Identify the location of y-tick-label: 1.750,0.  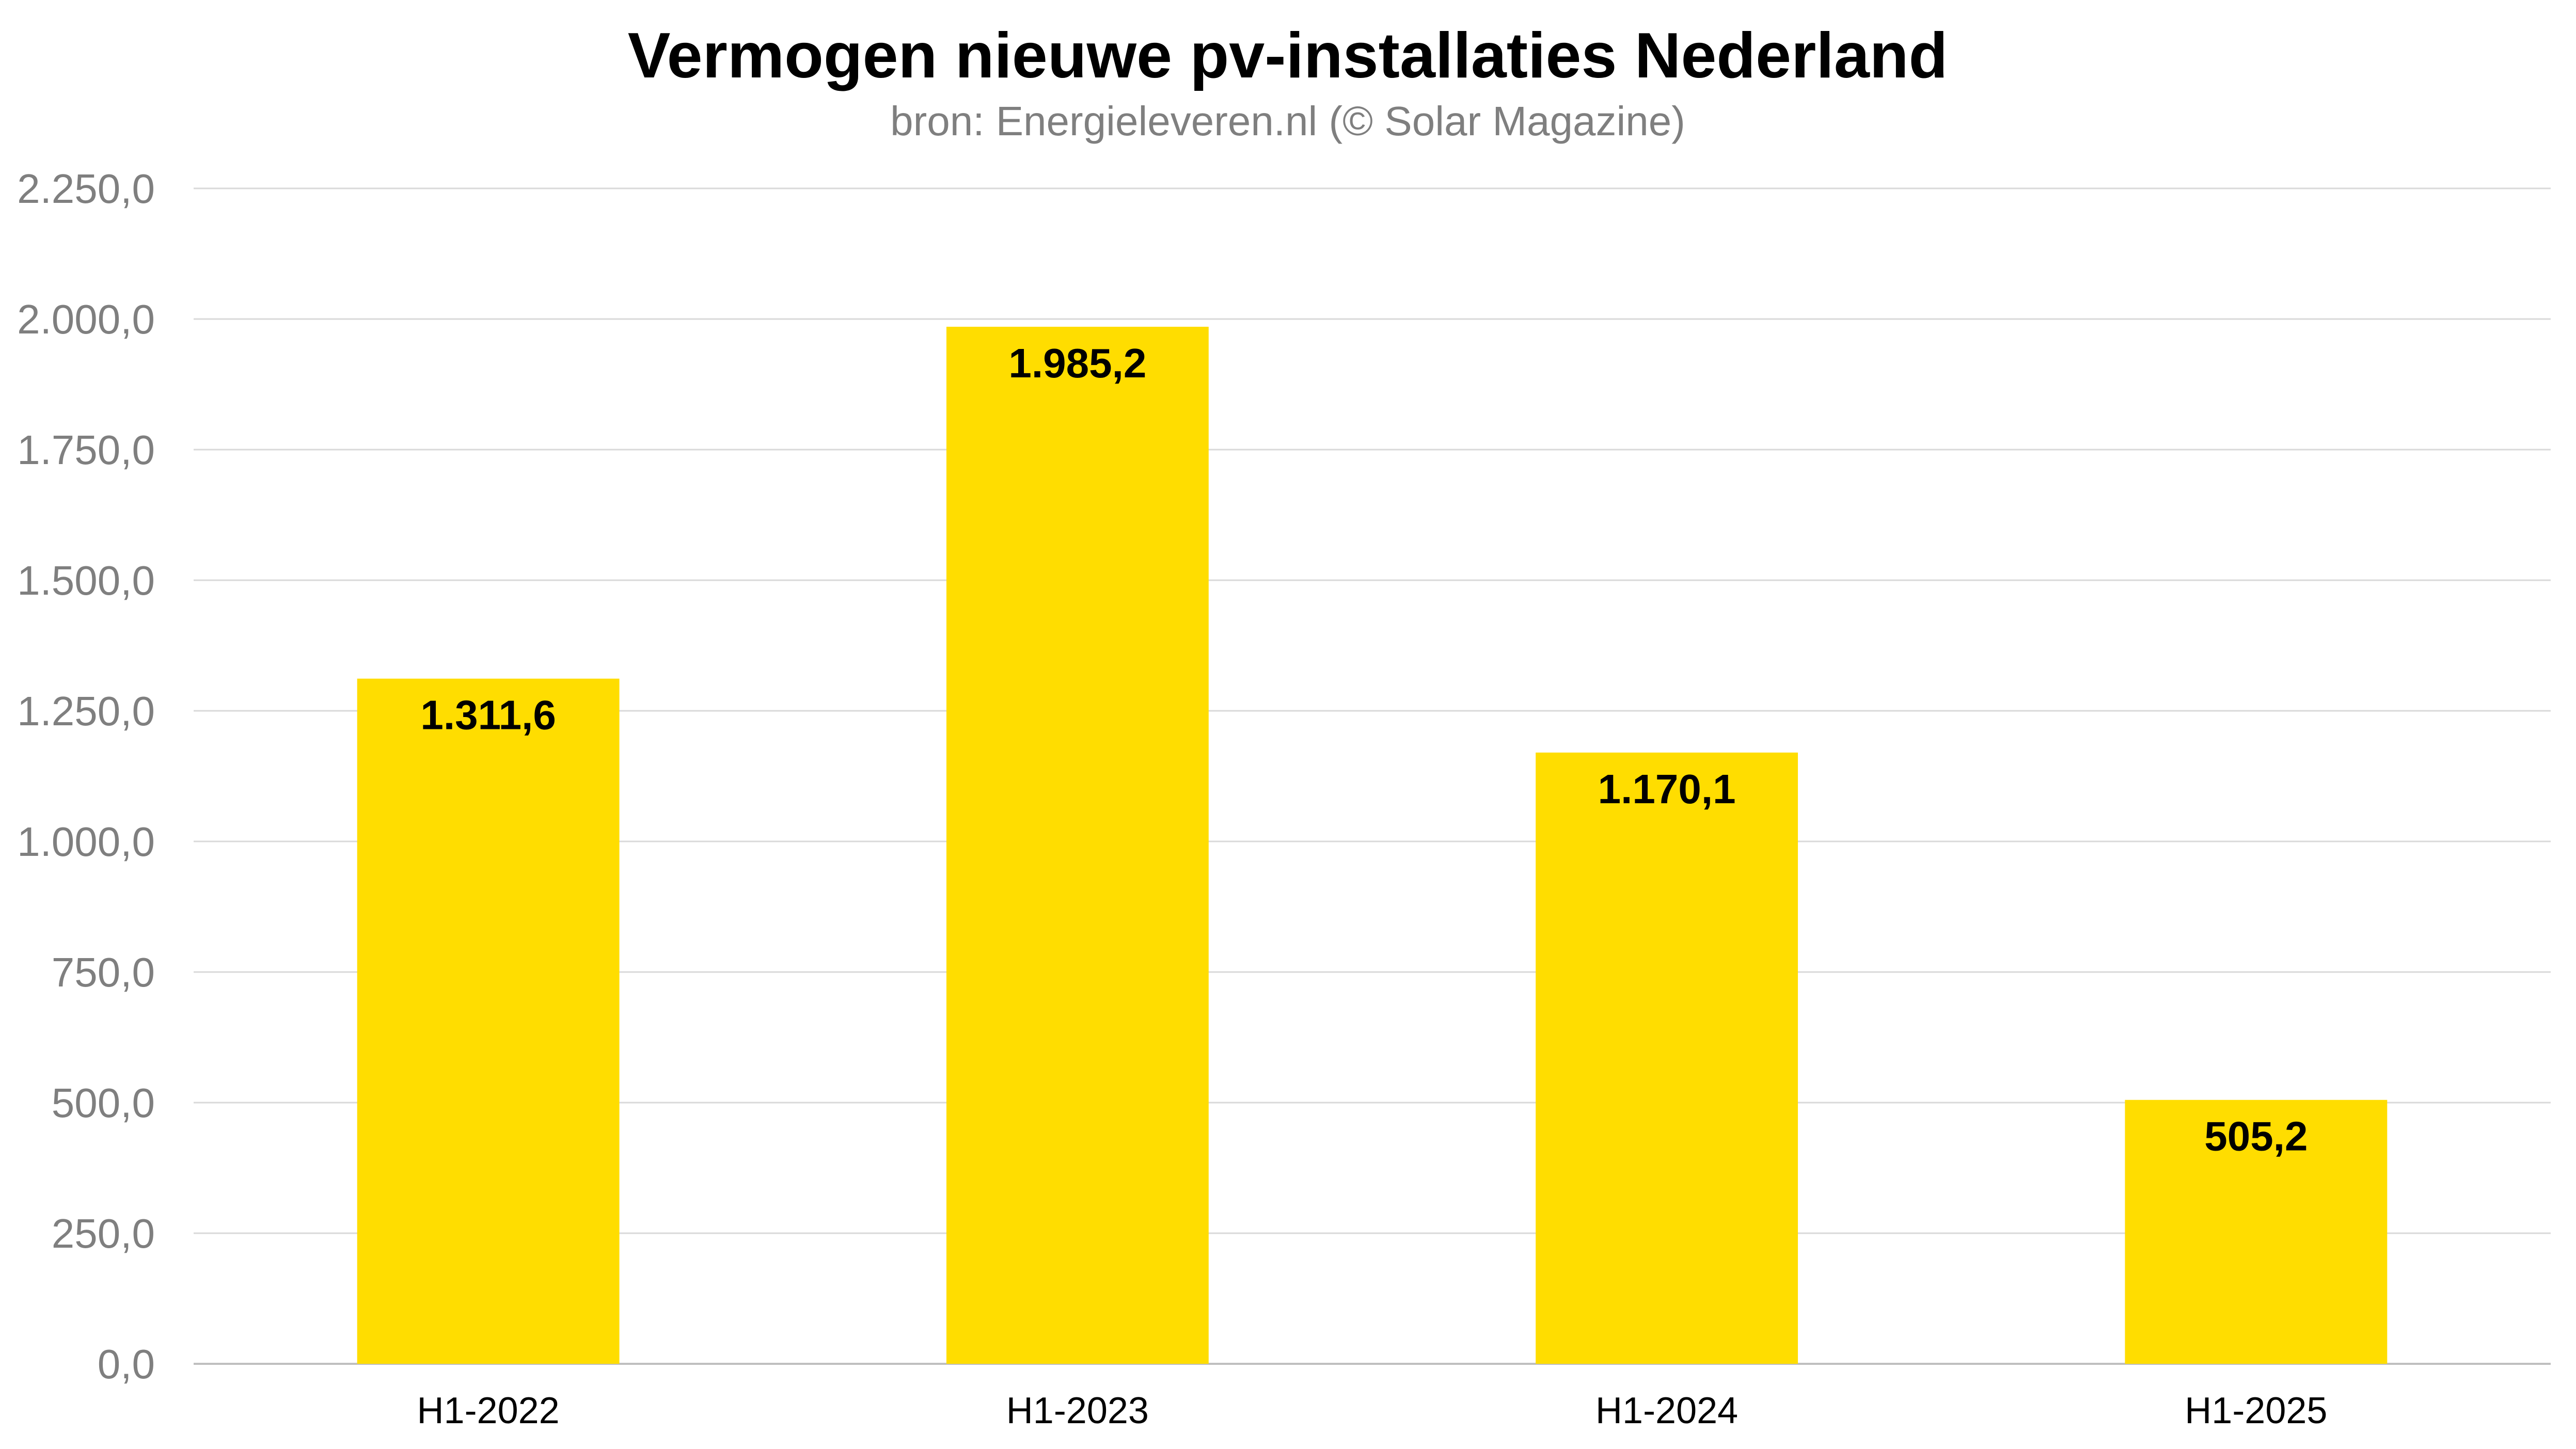
(86, 450).